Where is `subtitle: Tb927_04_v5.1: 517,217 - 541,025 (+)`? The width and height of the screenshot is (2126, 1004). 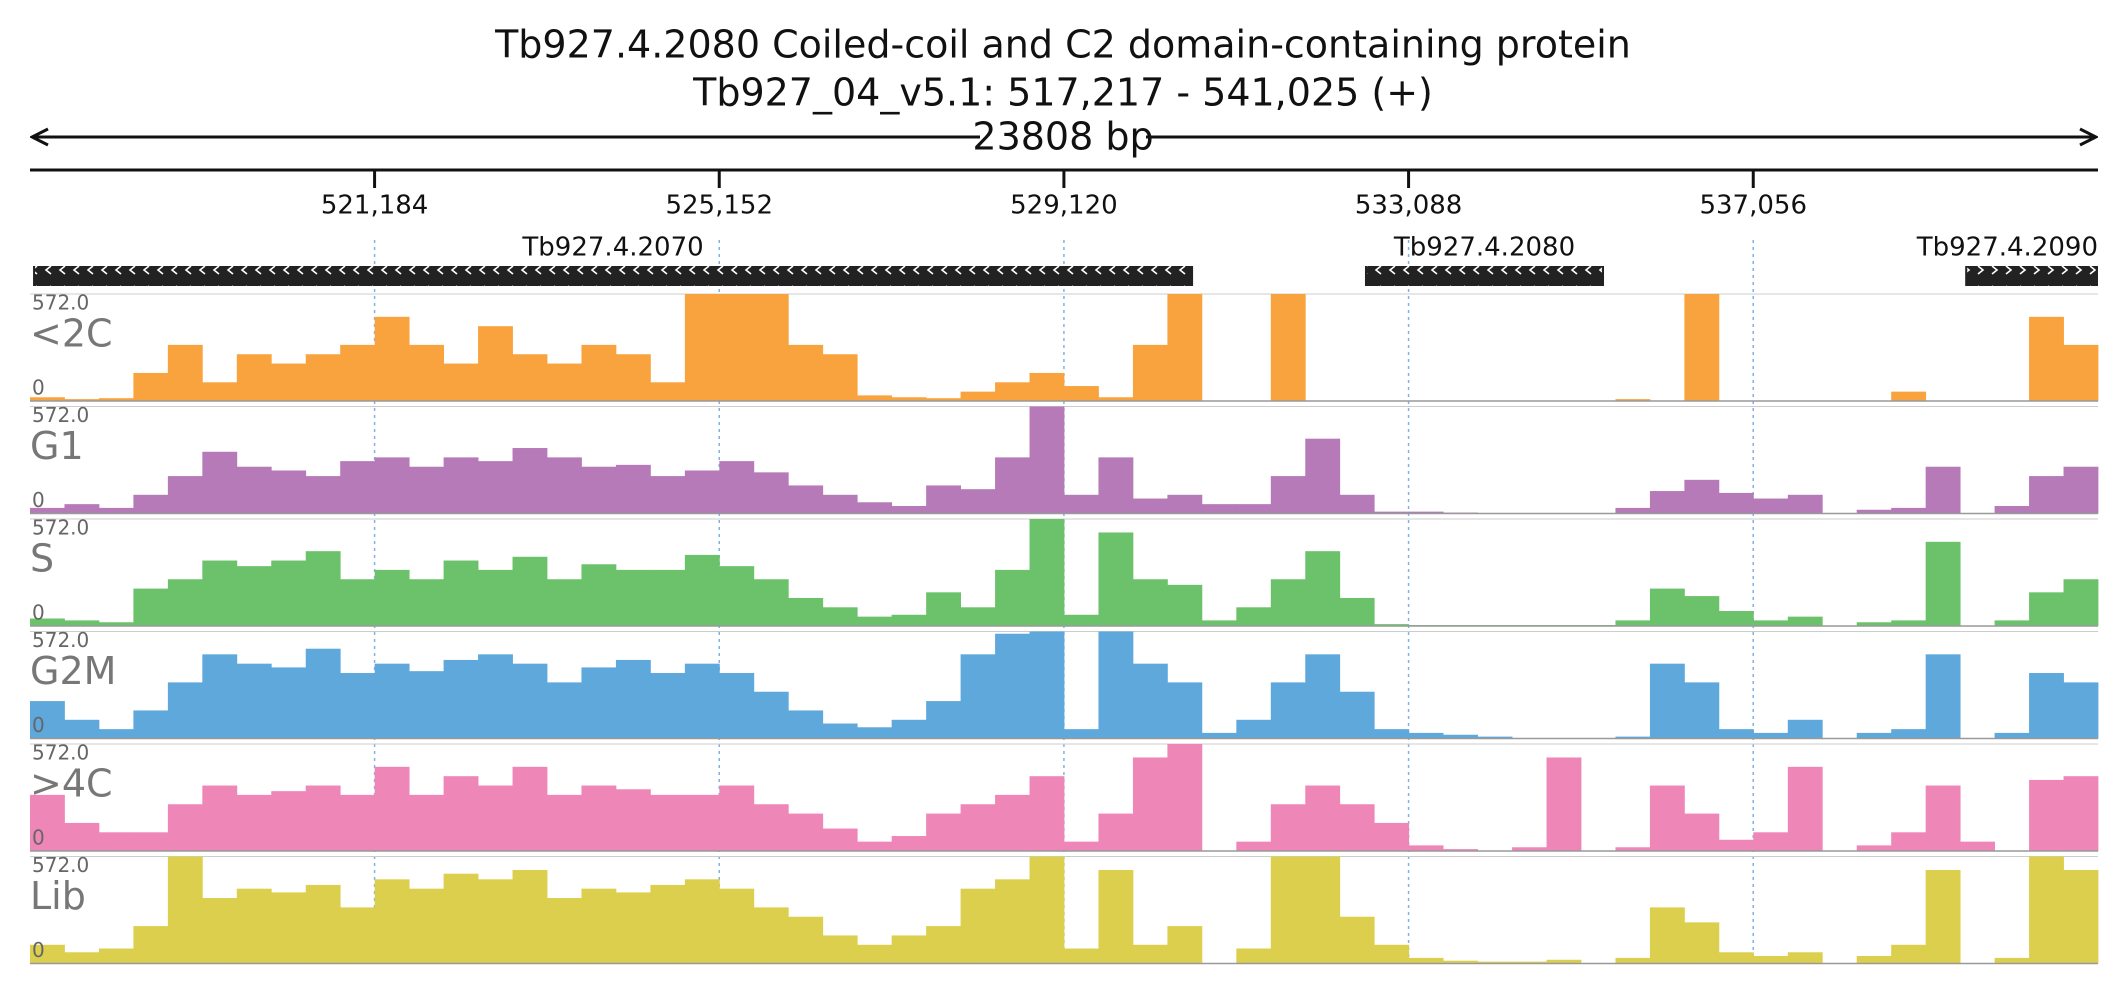
subtitle: Tb927_04_v5.1: 517,217 - 541,025 (+) is located at coordinates (1062, 93).